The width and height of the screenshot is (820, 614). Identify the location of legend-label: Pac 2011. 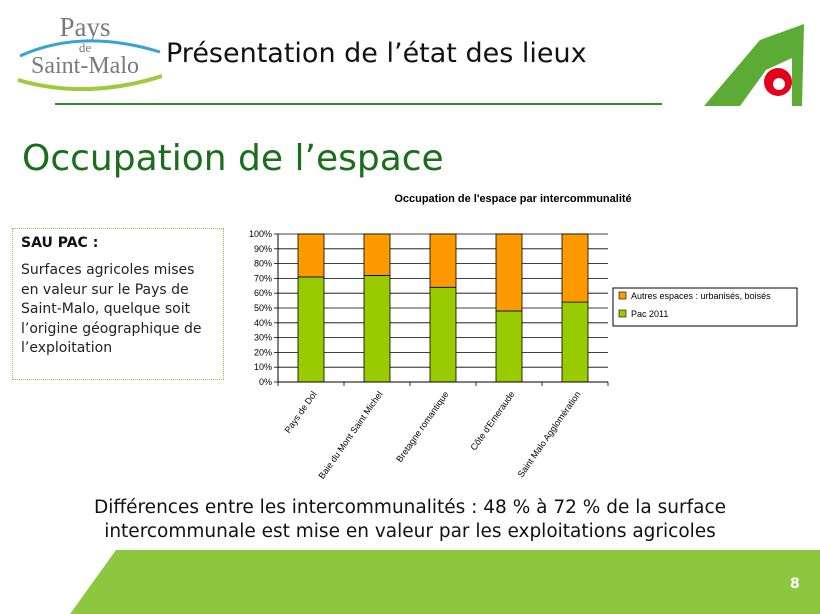
(649, 314).